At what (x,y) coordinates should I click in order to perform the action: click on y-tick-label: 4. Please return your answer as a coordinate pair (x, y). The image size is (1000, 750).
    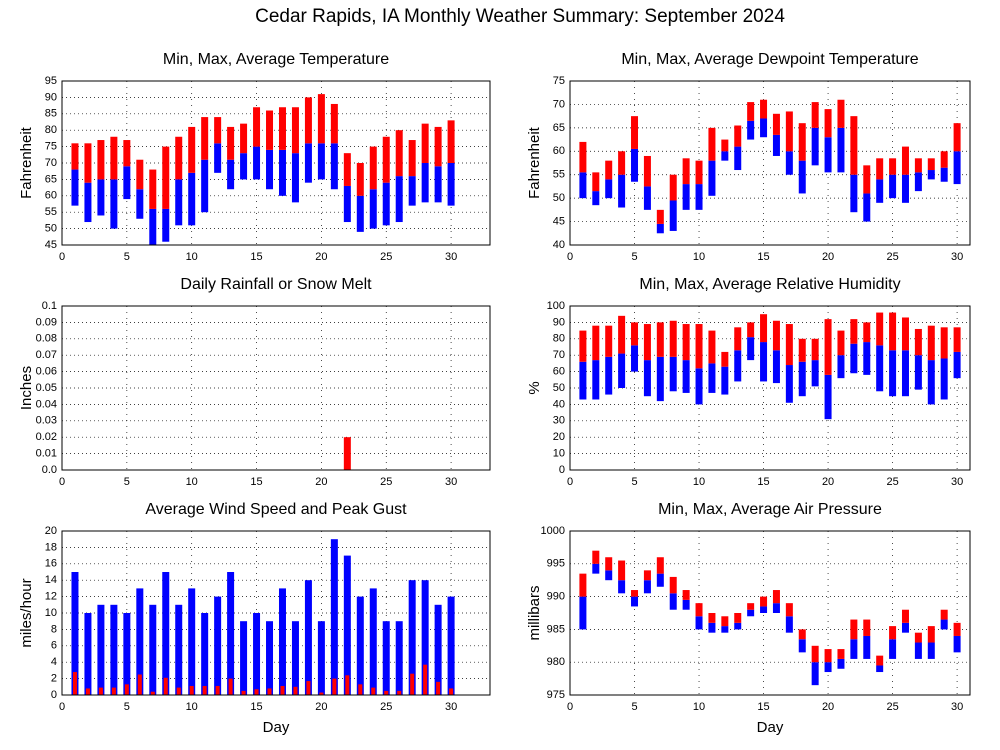
    Looking at the image, I should click on (54, 662).